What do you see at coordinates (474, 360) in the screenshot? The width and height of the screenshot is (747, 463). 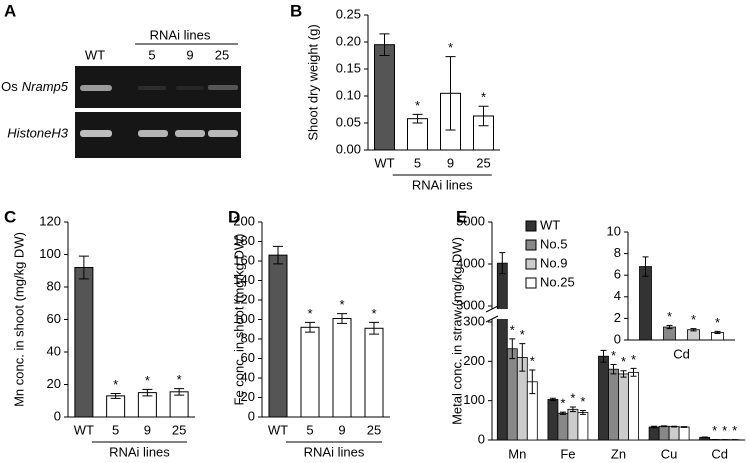 I see `y-tick-label: 200` at bounding box center [474, 360].